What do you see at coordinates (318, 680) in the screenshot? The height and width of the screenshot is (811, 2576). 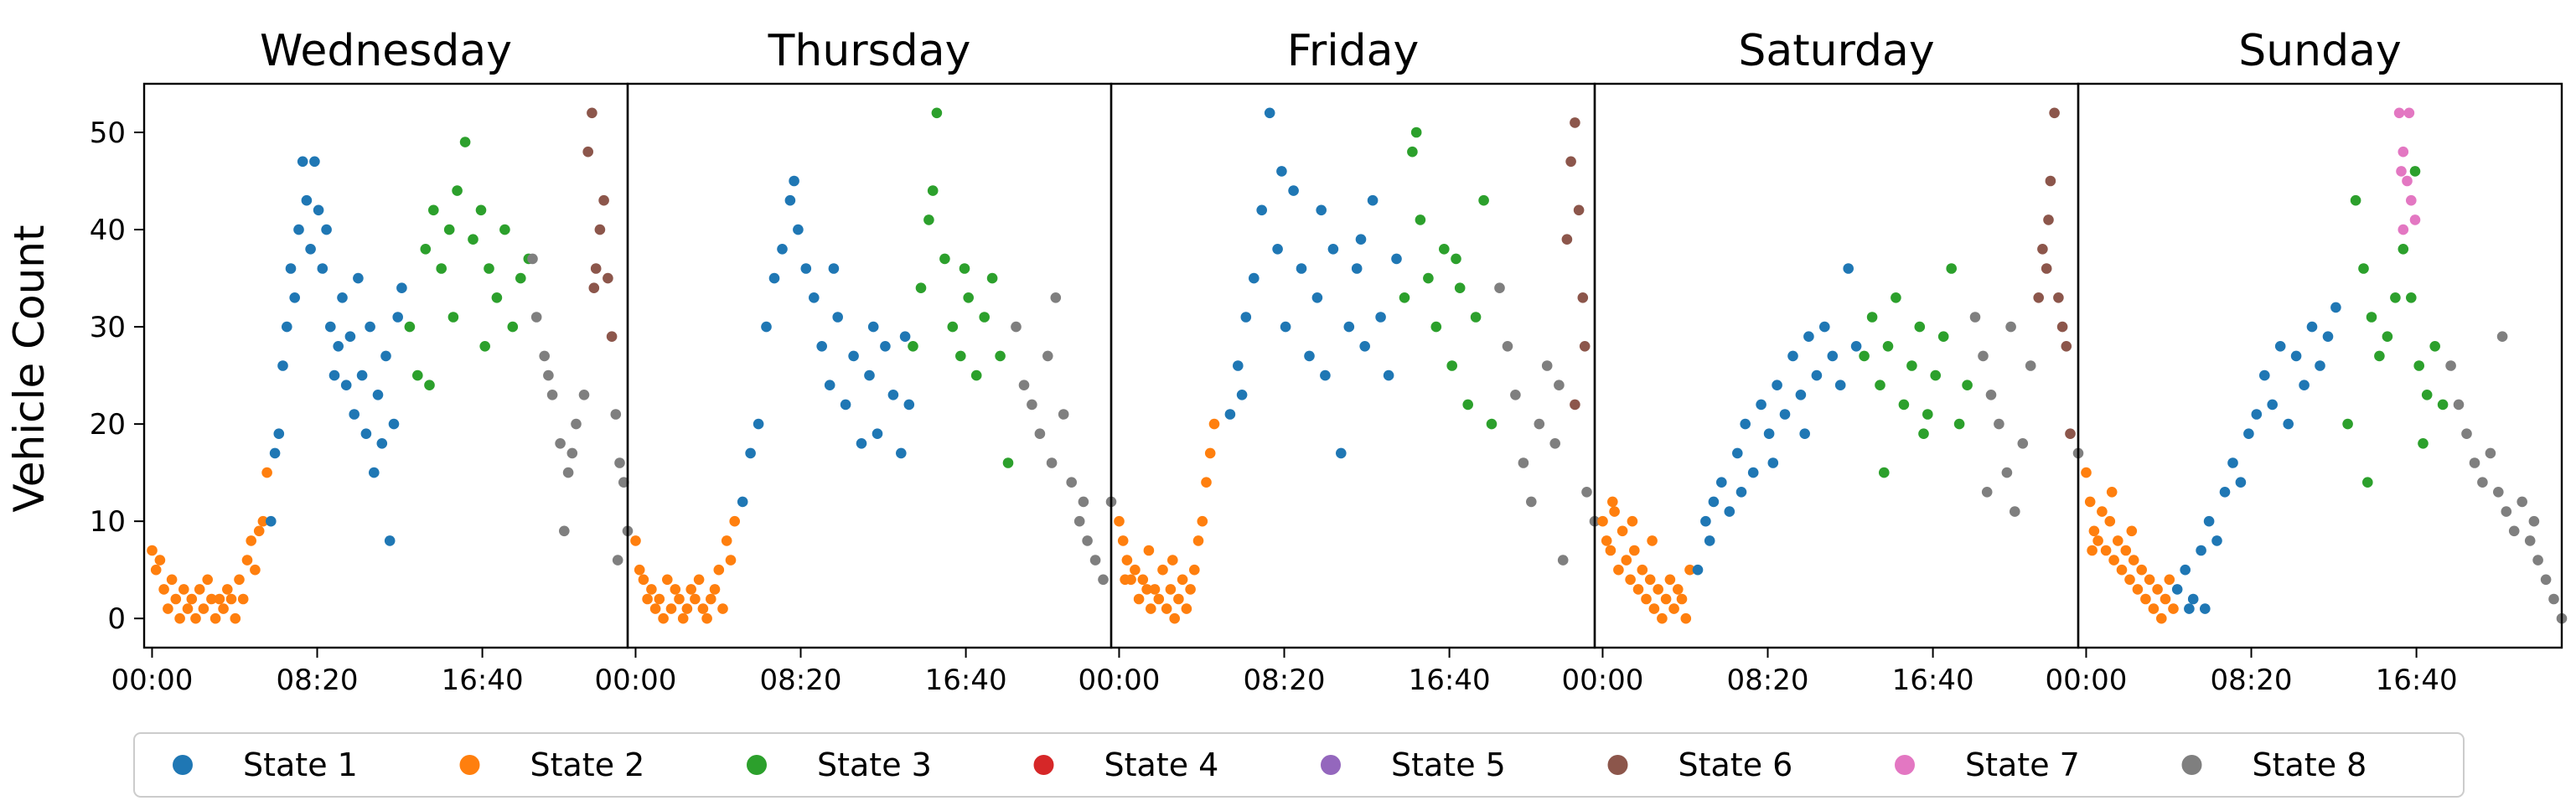 I see `x-tick-label: 08:20` at bounding box center [318, 680].